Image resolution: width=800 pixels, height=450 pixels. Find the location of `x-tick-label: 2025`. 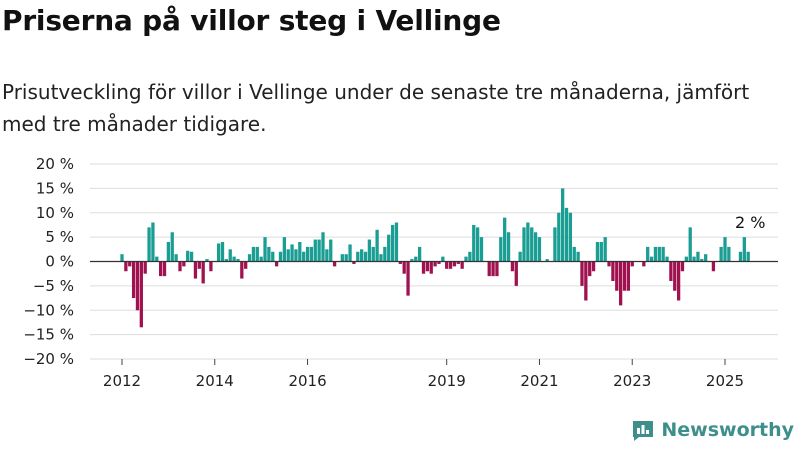

x-tick-label: 2025 is located at coordinates (725, 381).